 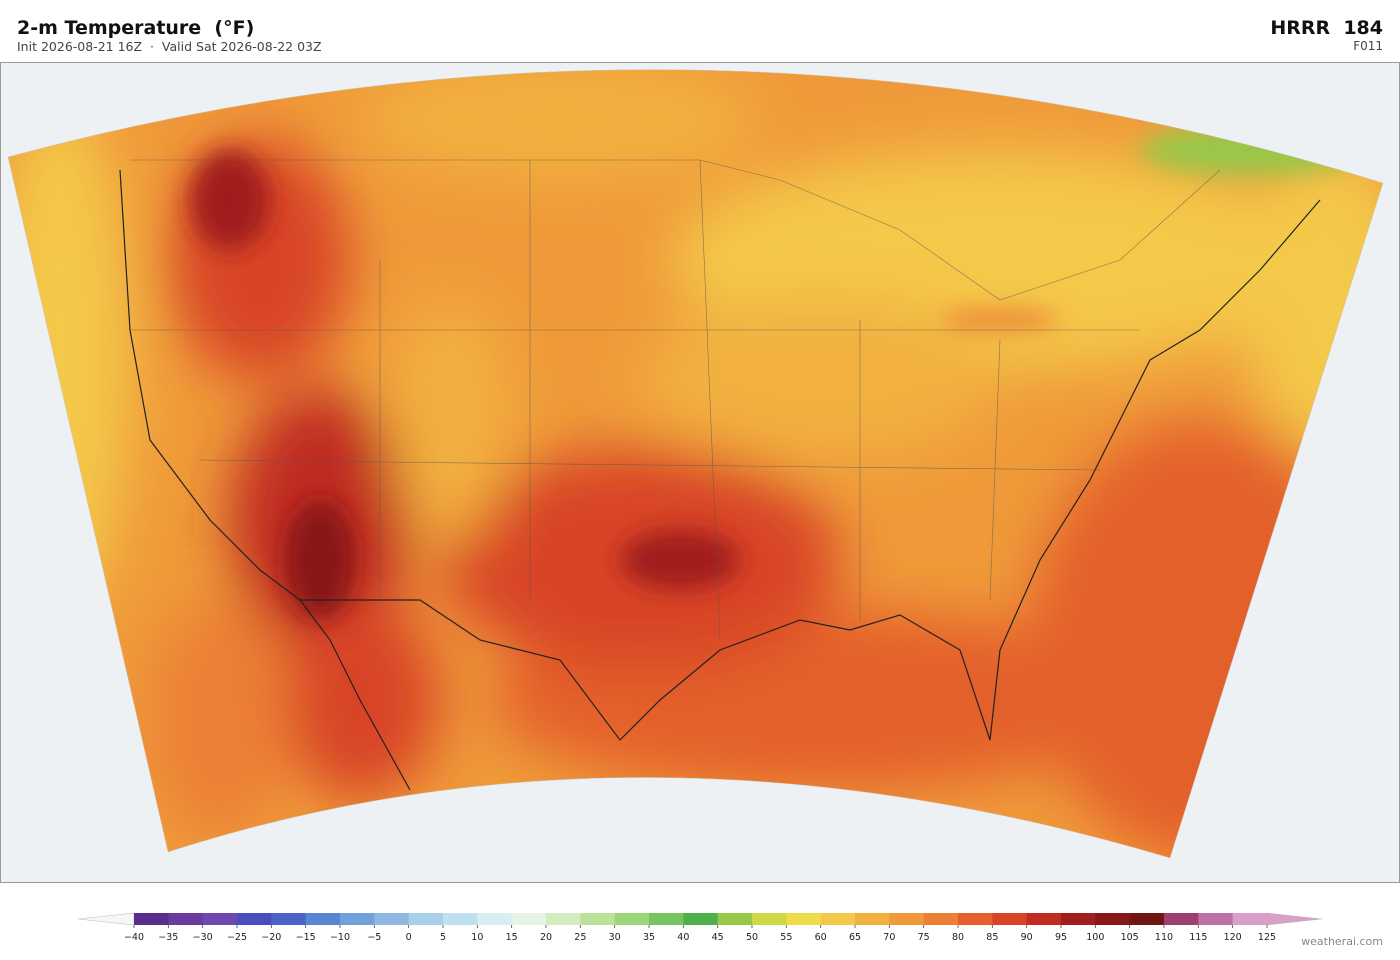 I want to click on colorbar-tick-label: 115, so click(x=1198, y=937).